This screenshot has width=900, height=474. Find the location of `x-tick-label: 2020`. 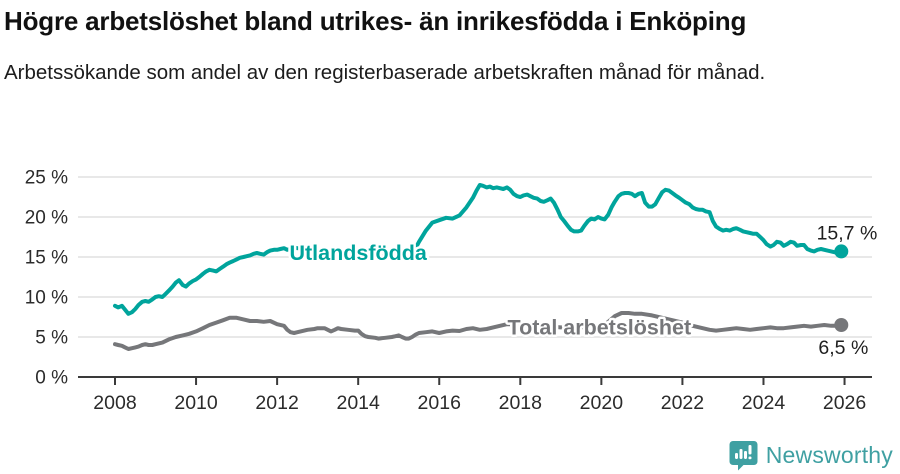

x-tick-label: 2020 is located at coordinates (602, 403).